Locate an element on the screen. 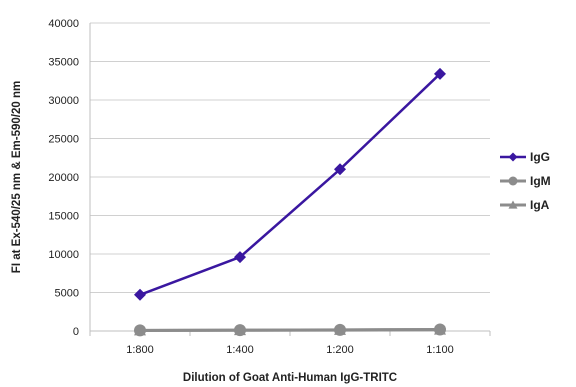 This screenshot has height=387, width=576. y-axis-title: FI at Ex-540/25 nm & Em-590/20 nm is located at coordinates (17, 177).